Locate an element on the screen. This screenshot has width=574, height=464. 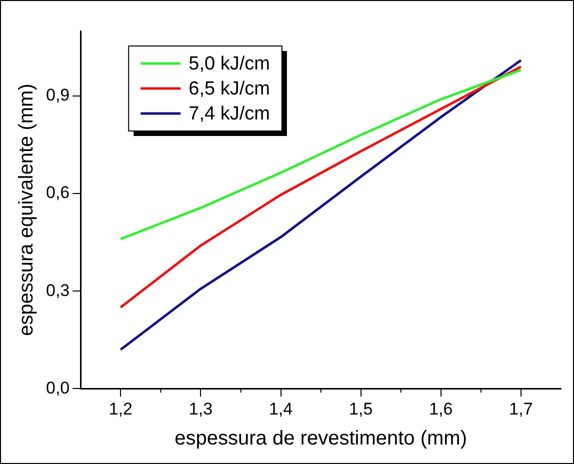
y-tick-label: 0,0 is located at coordinates (58, 388).